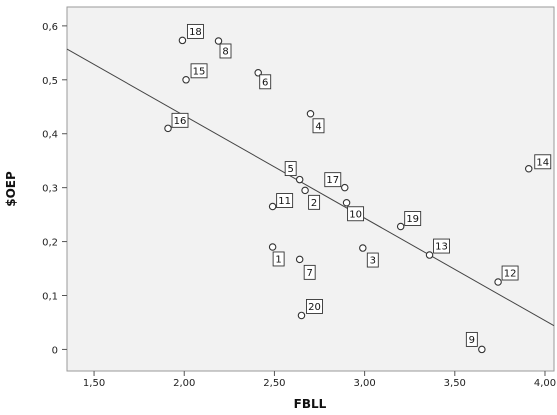 The width and height of the screenshot is (557, 415). I want to click on point-label: 20, so click(314, 307).